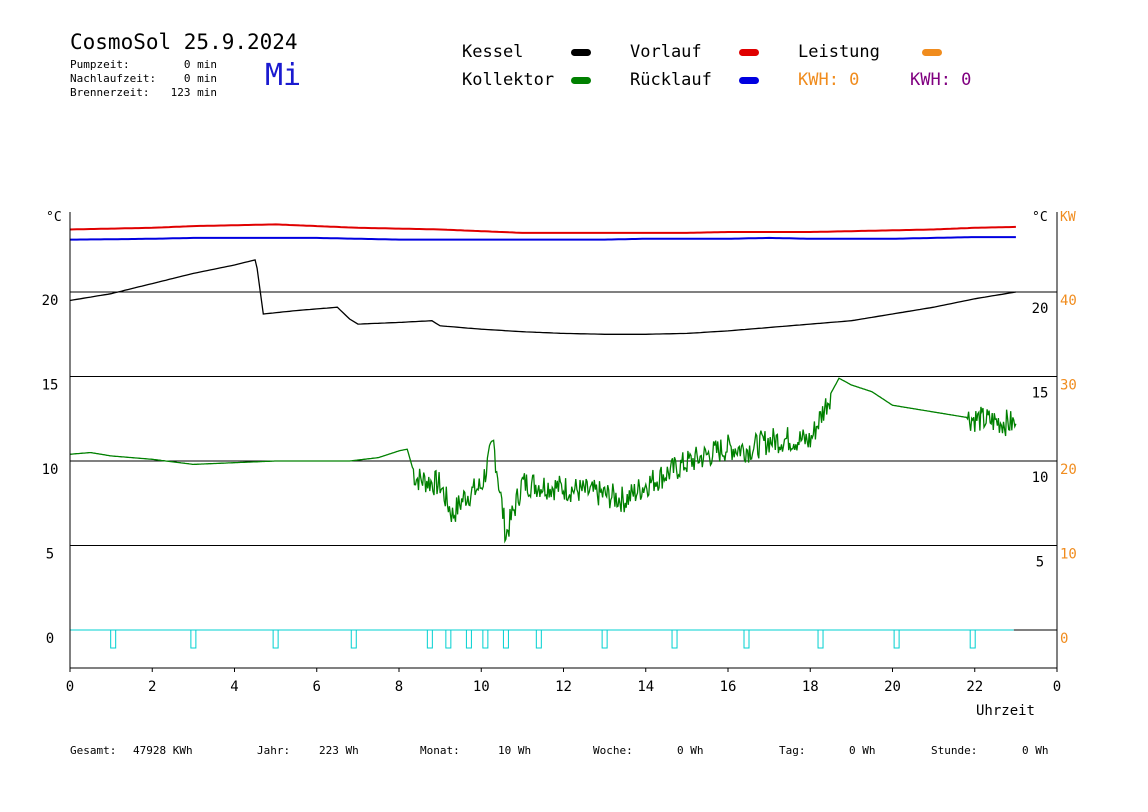 This screenshot has width=1148, height=812. I want to click on footer-gesamt-value: 47928 KWh, so click(163, 750).